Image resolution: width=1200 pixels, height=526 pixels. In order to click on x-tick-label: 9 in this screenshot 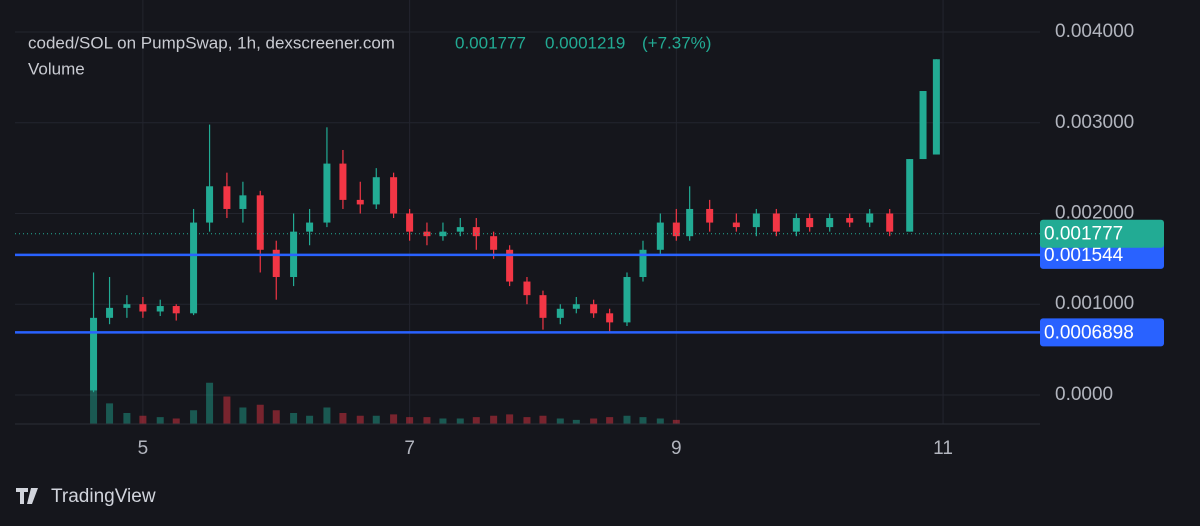, I will do `click(676, 448)`.